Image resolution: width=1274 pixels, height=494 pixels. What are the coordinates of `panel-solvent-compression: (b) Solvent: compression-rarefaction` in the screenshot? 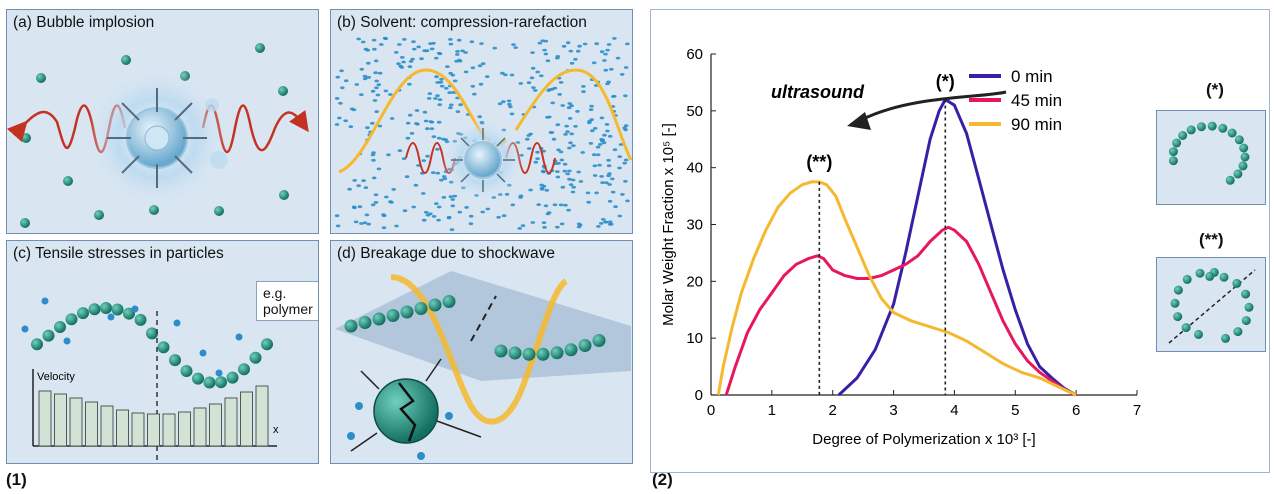 It's located at (481, 121).